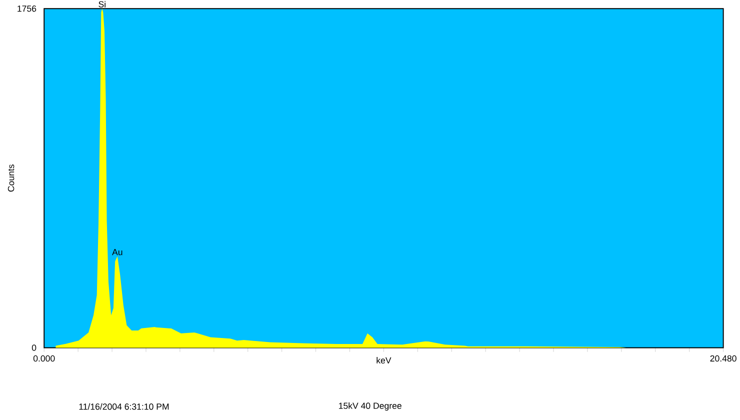 The height and width of the screenshot is (420, 740). I want to click on y-tick-label: 0, so click(34, 347).